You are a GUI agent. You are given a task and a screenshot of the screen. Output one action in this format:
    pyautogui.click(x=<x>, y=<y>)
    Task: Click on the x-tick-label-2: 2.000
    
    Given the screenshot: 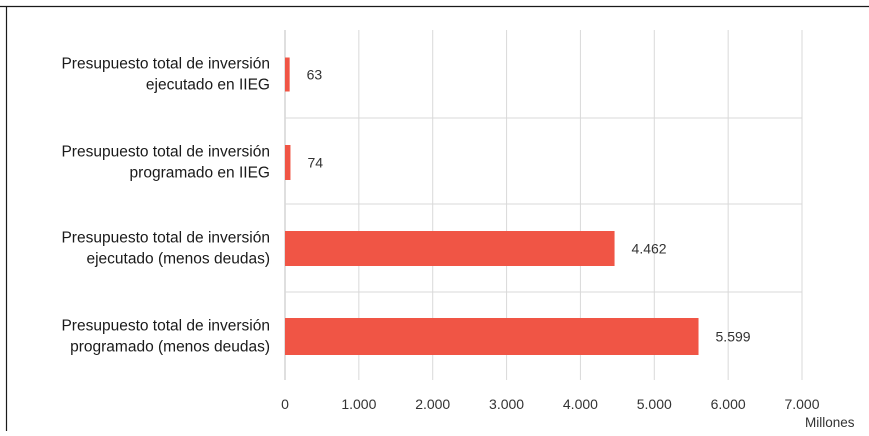 What is the action you would take?
    pyautogui.click(x=432, y=404)
    